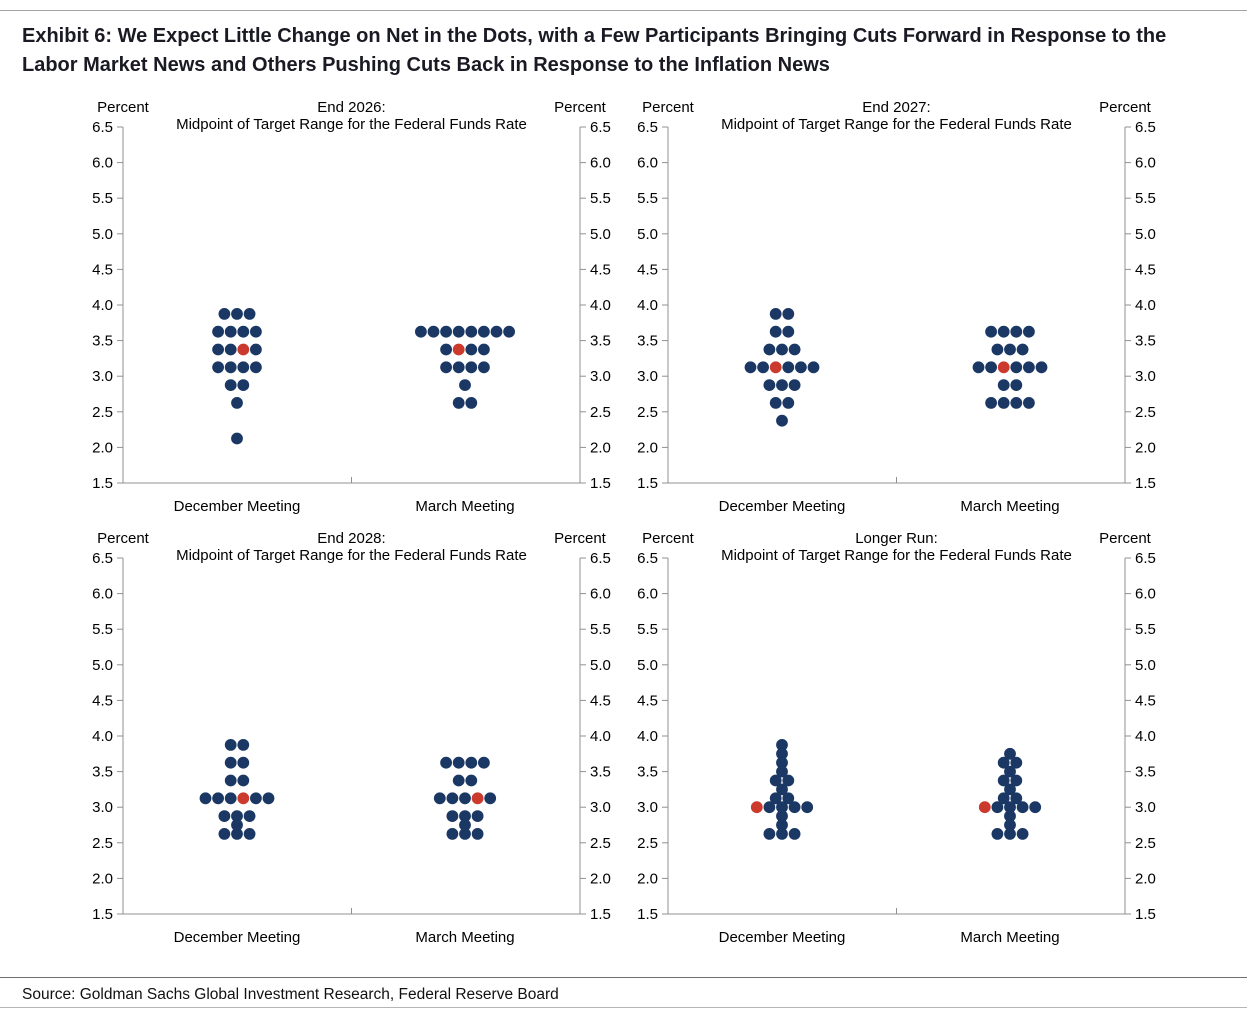  I want to click on y-tick-label-right: 2.0, so click(1145, 447).